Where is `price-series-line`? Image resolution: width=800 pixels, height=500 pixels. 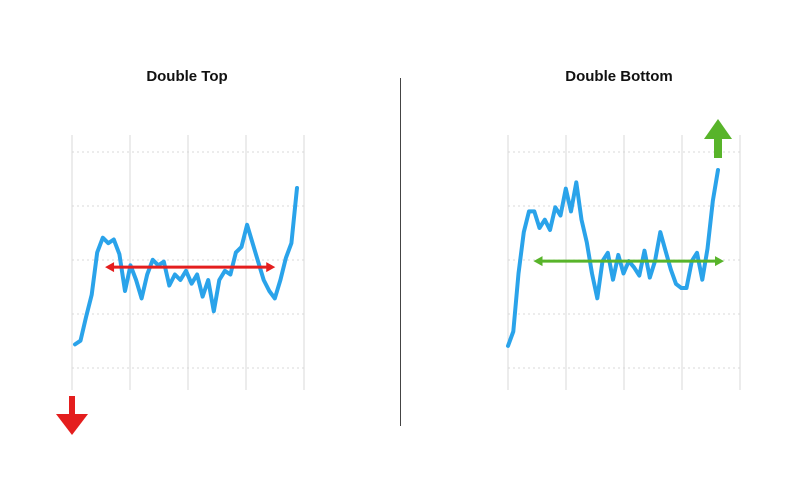 price-series-line is located at coordinates (613, 258).